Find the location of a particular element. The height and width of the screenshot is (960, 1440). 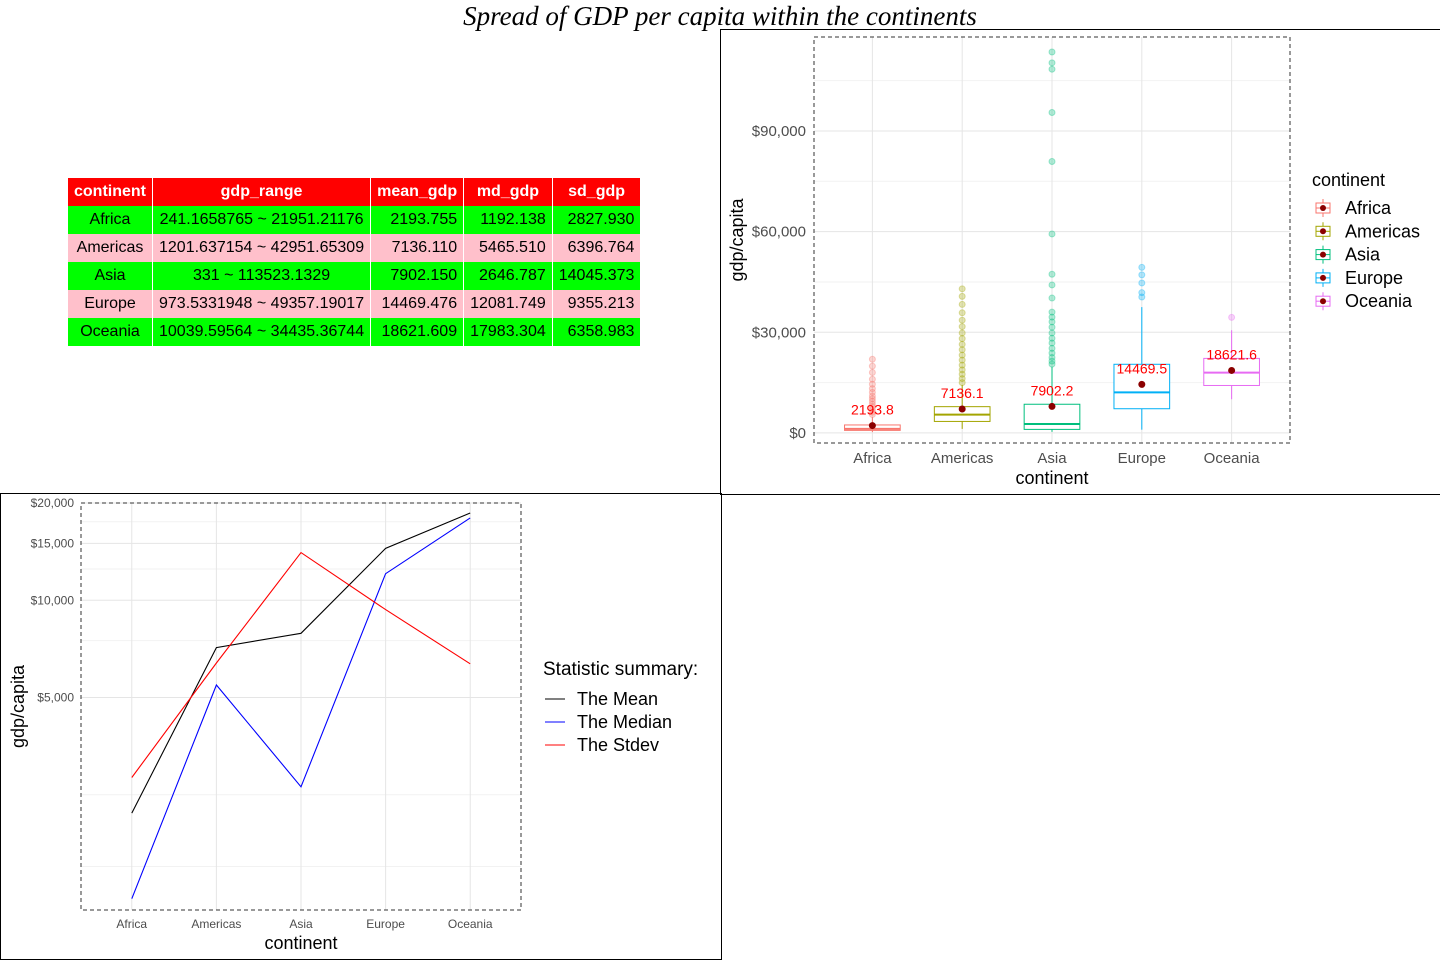

box-americas: 7136.1 is located at coordinates (962, 357).